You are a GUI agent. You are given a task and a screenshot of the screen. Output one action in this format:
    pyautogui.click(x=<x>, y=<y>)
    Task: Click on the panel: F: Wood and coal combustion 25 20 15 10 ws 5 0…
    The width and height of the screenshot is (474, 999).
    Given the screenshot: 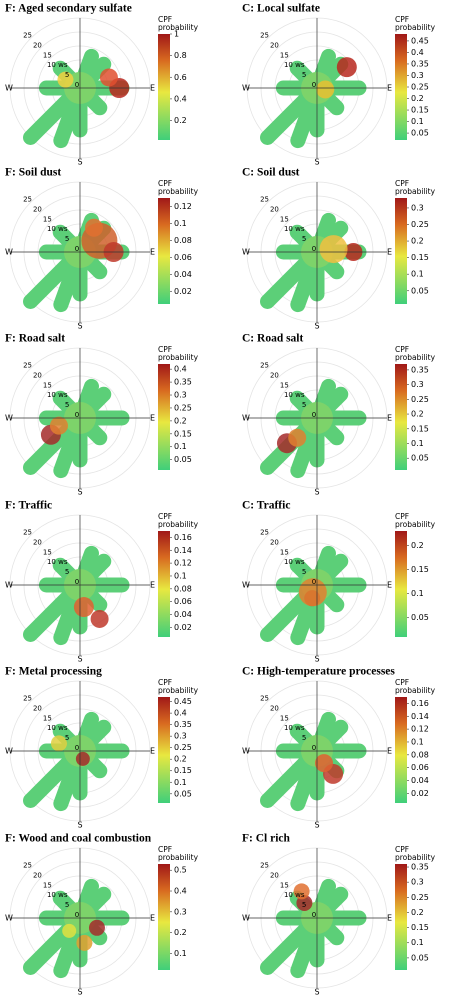 What is the action you would take?
    pyautogui.click(x=118, y=913)
    